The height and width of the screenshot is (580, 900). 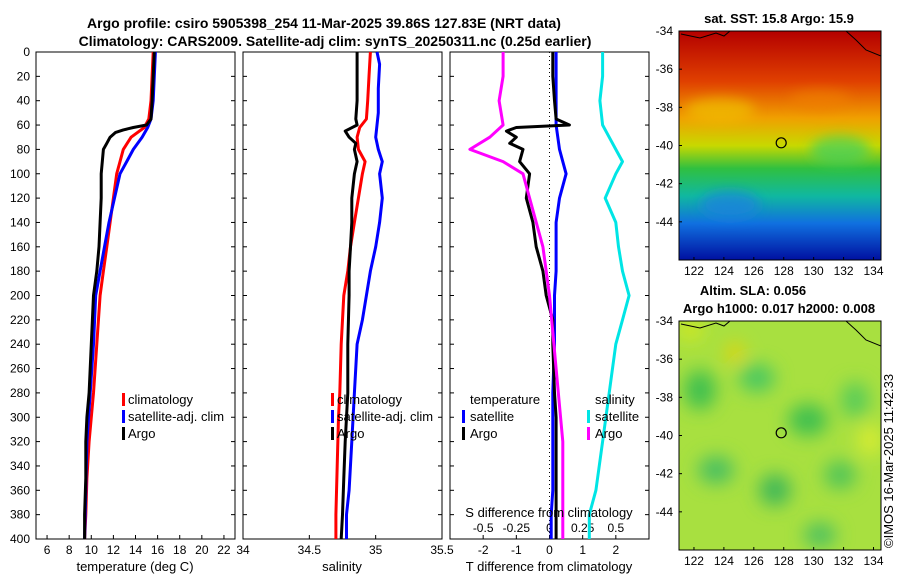 I want to click on sla-map-title-line2: Argo h1000: 0.017 h2000: 0.008, so click(x=779, y=308).